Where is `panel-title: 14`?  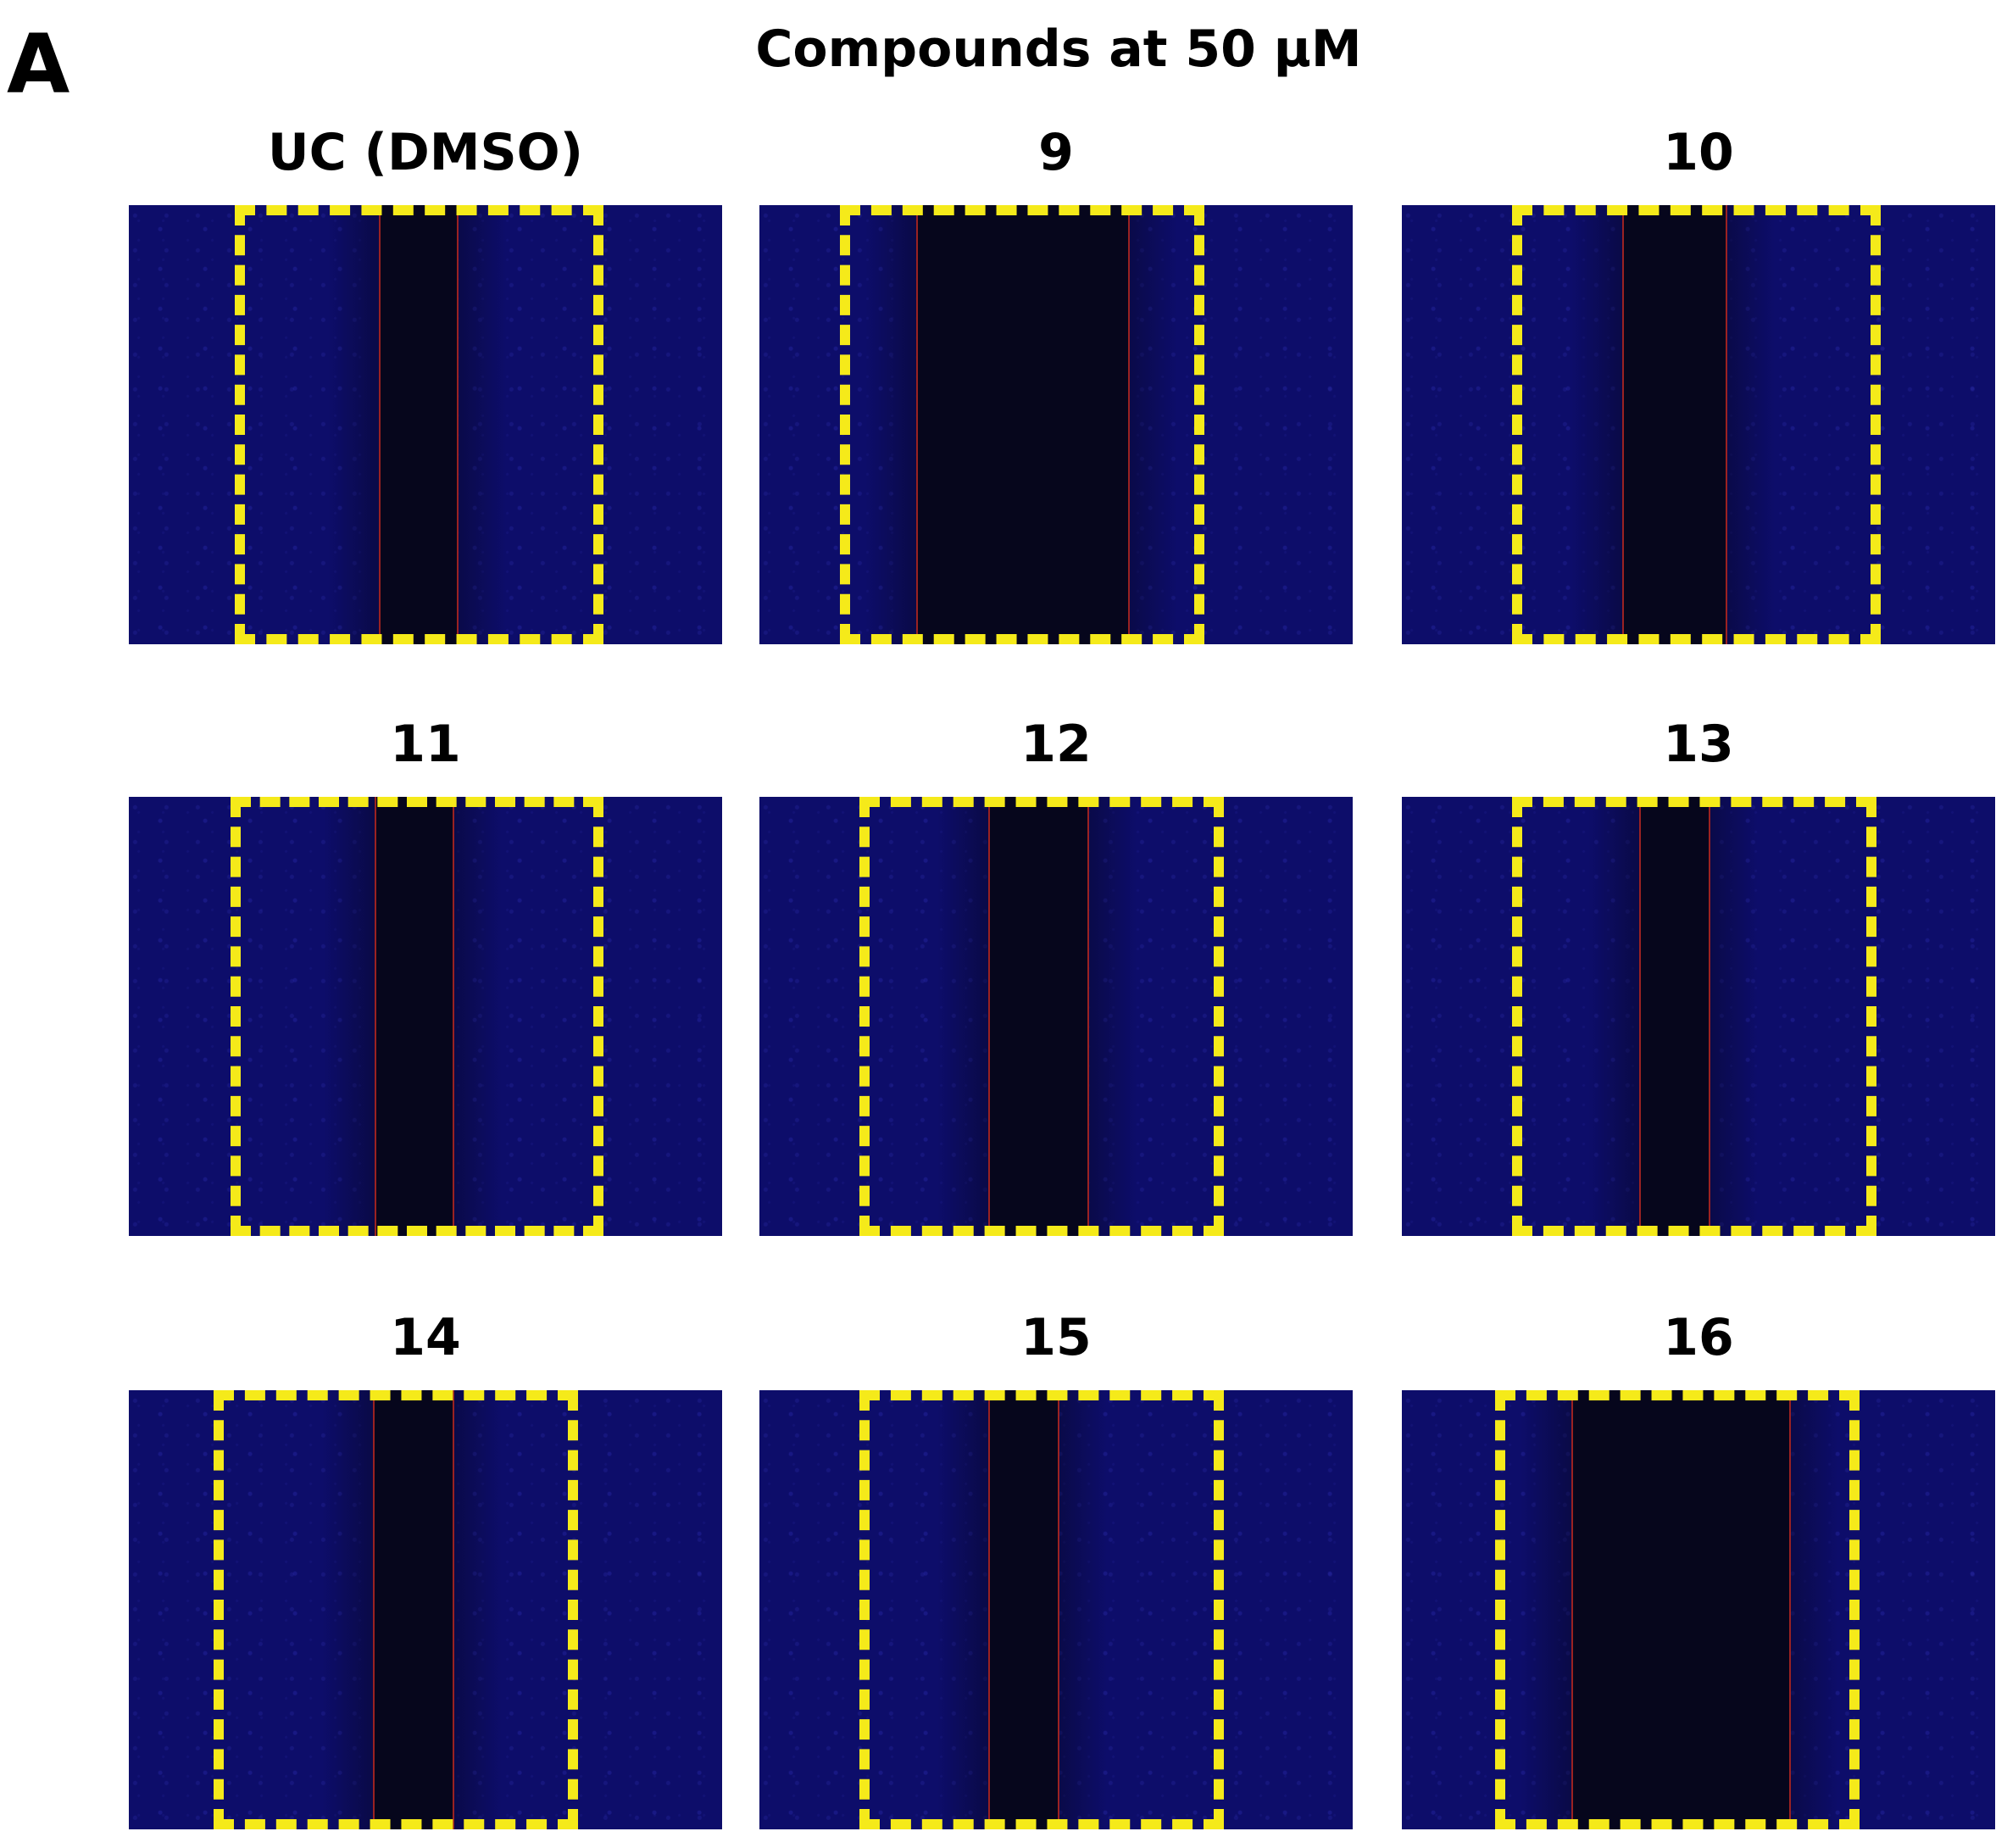
panel-title: 14 is located at coordinates (425, 1338).